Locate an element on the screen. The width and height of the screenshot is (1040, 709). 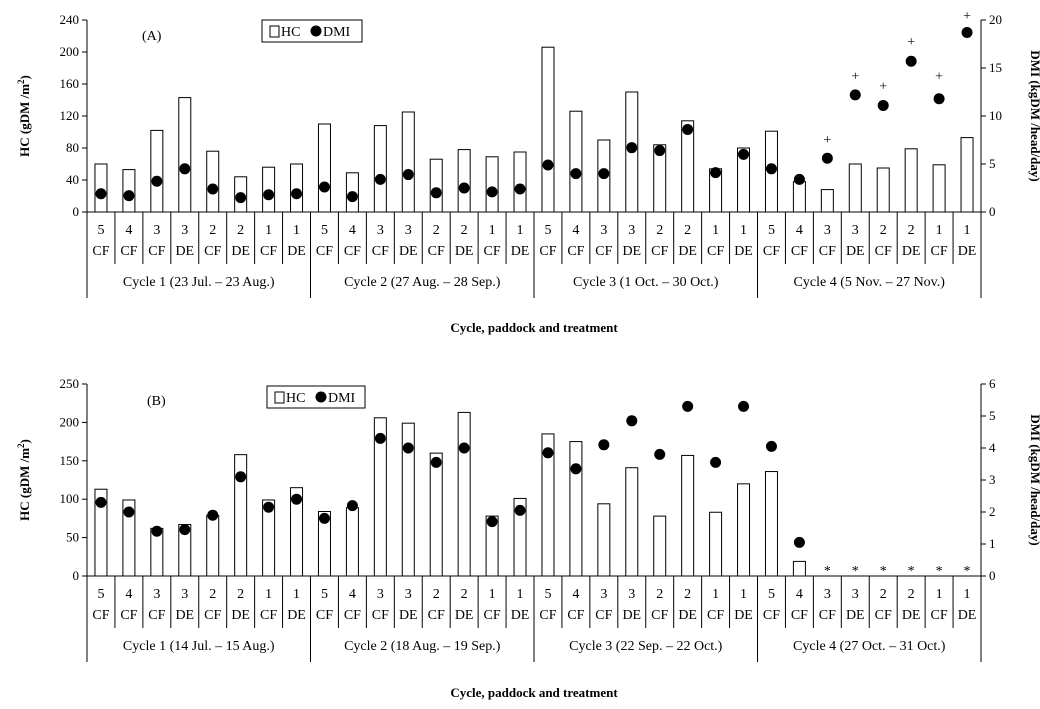
right-tick-label: 20 is located at coordinates (995, 19).